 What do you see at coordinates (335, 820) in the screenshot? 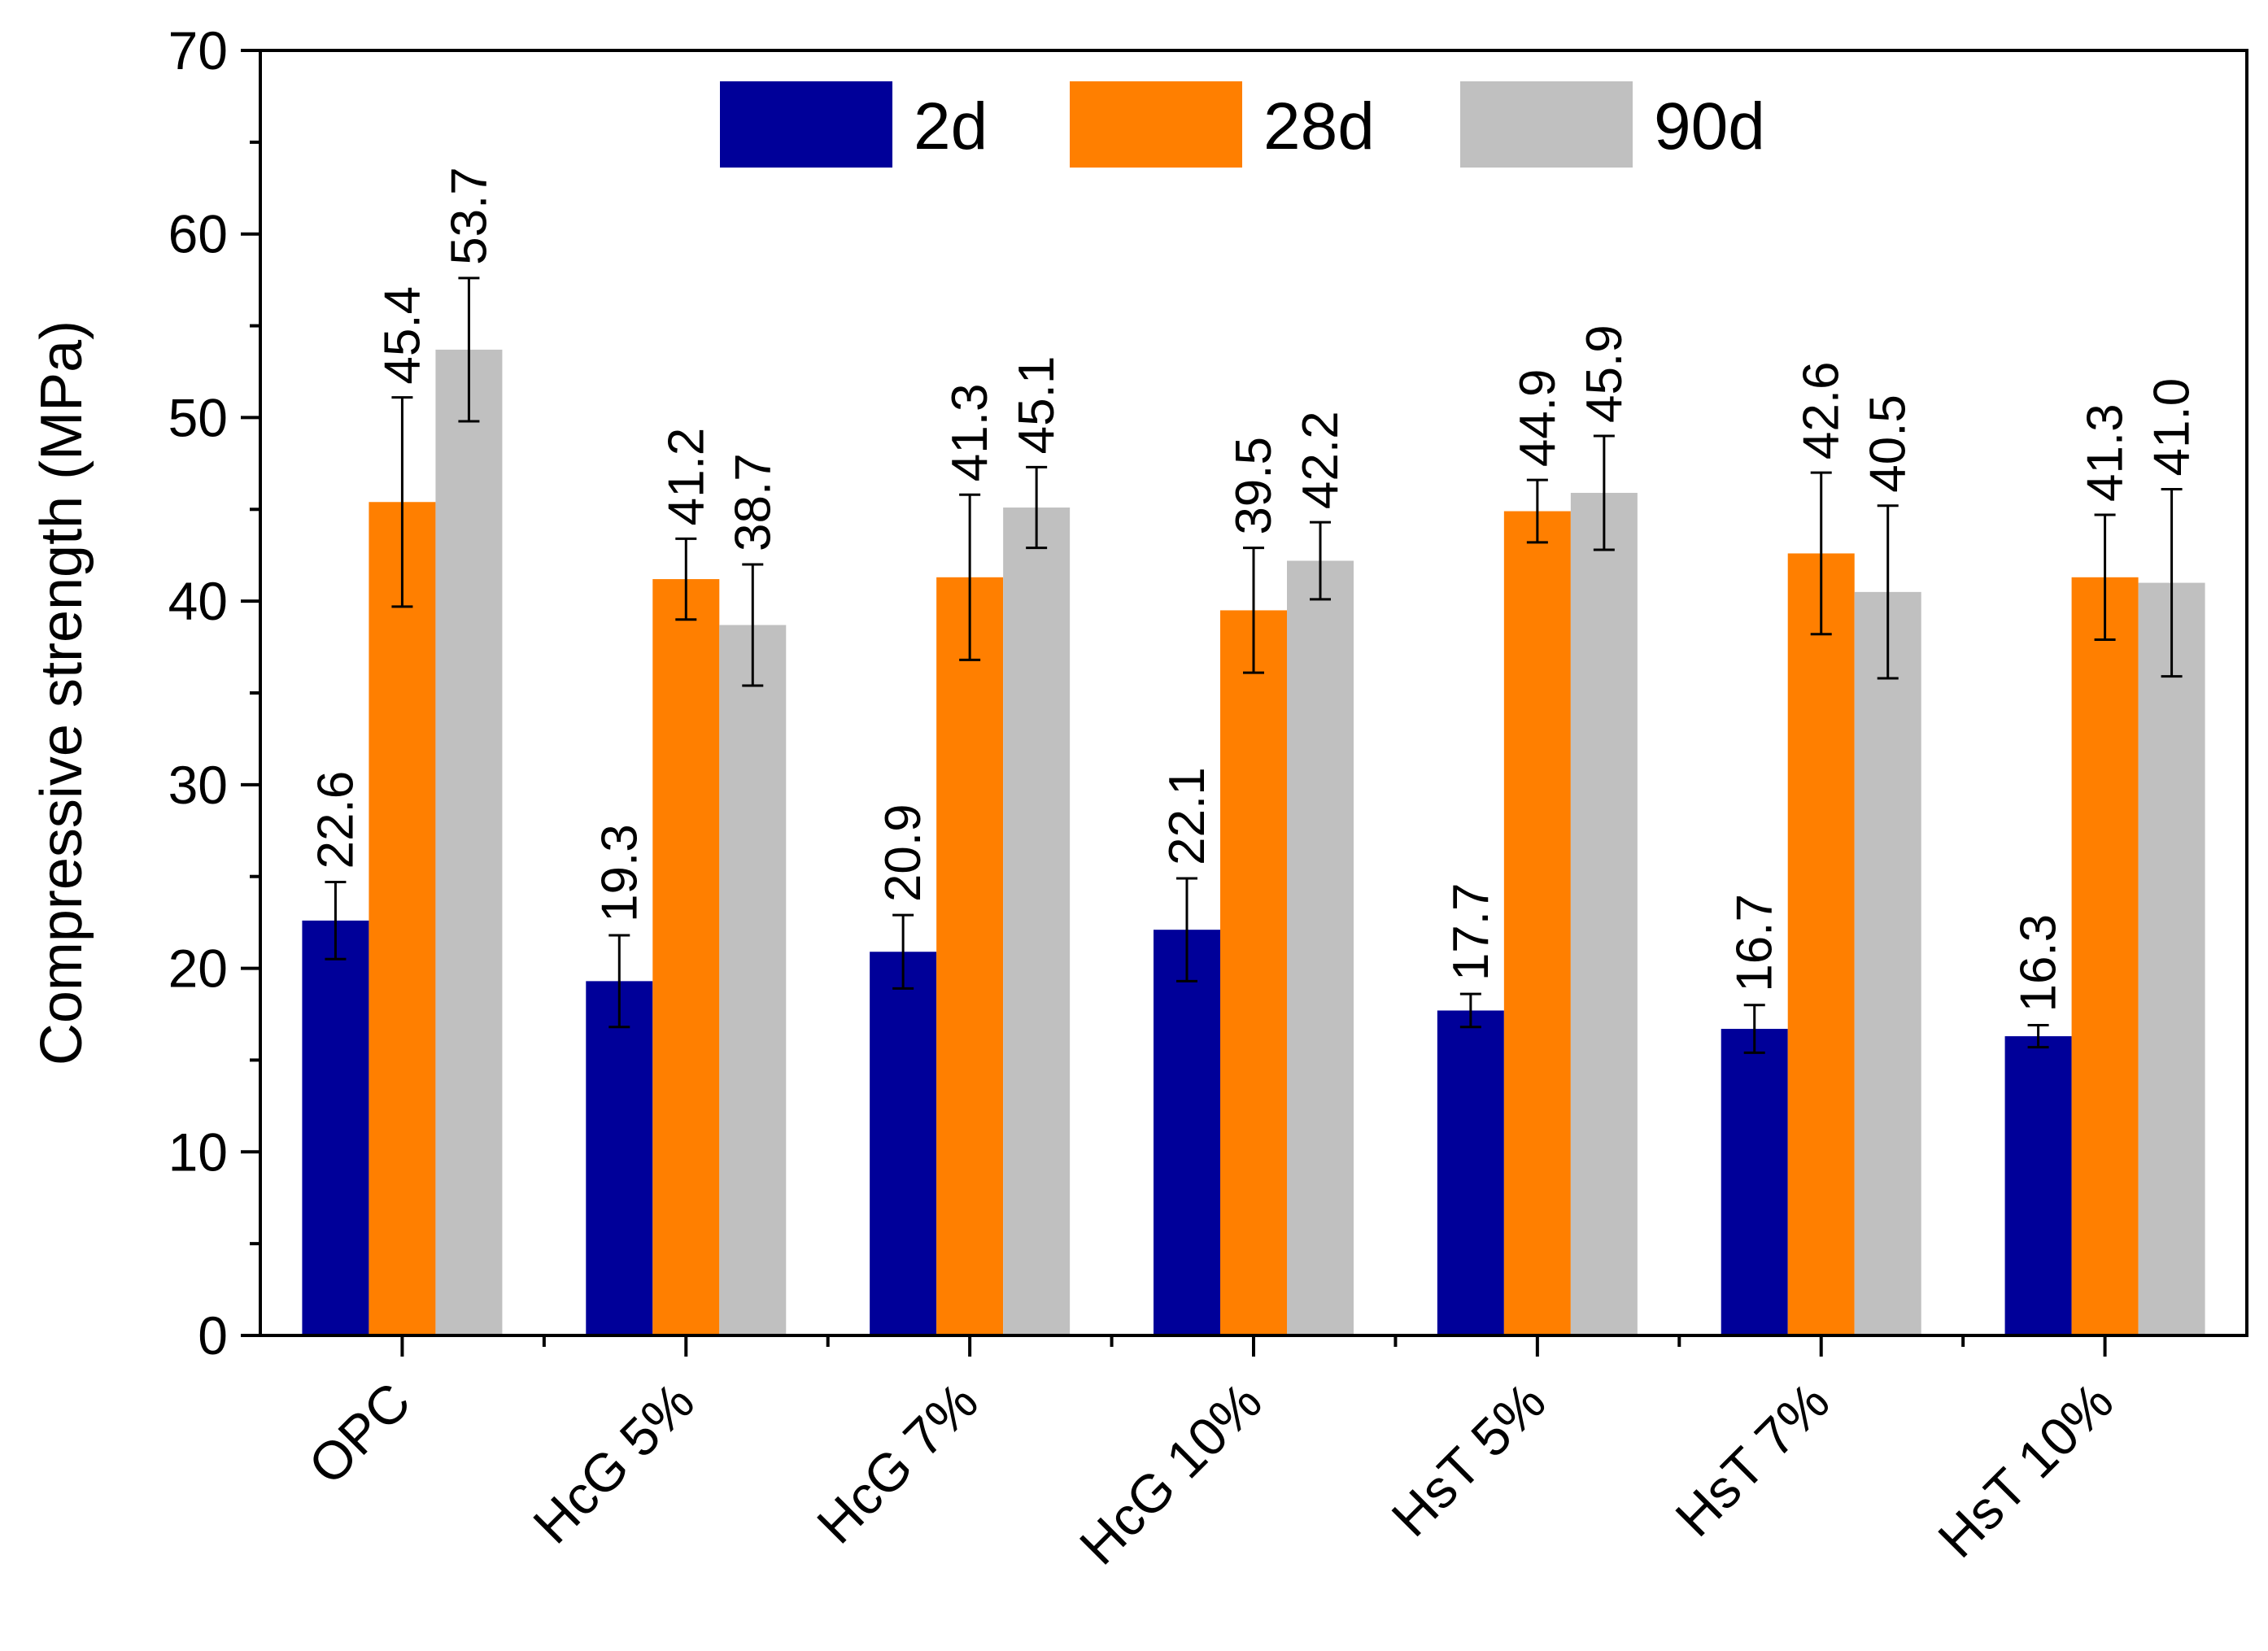
I see `data-label-2d: 22.6` at bounding box center [335, 820].